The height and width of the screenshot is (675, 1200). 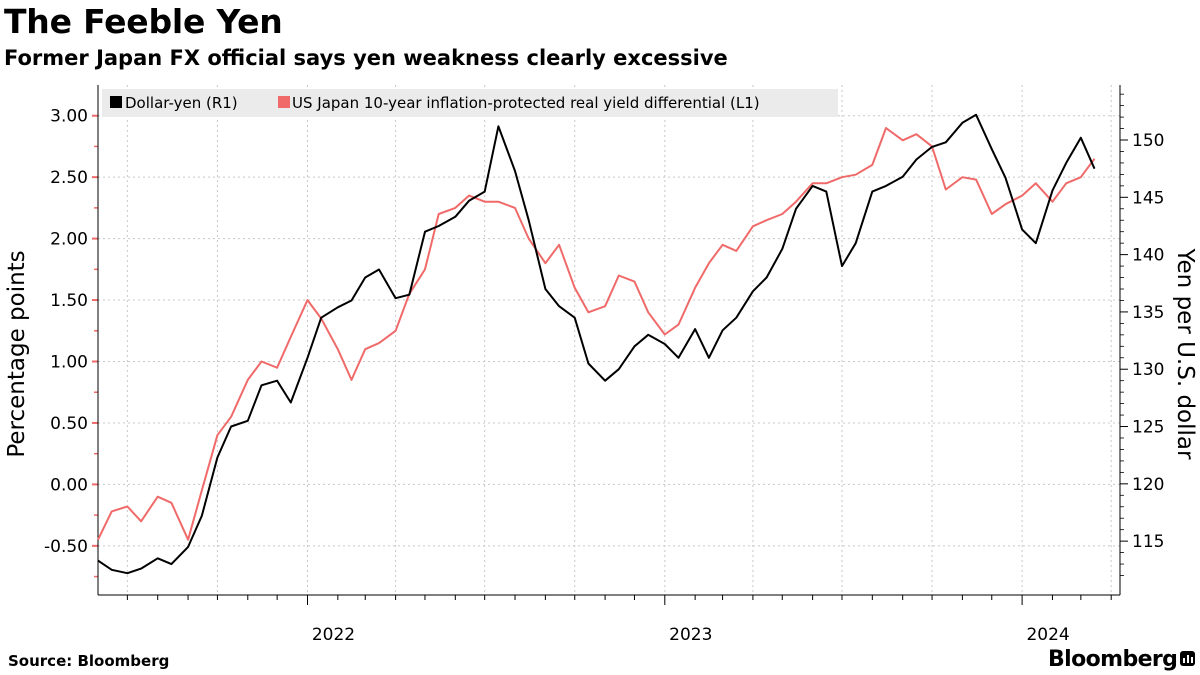 I want to click on bloomberg-logo: Bloomberg, so click(x=1113, y=659).